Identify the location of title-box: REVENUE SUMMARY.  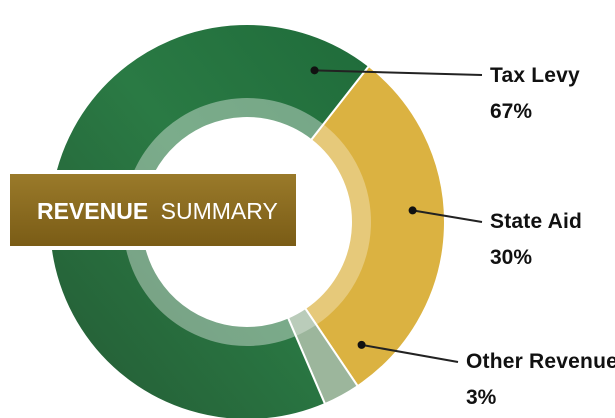
(153, 210).